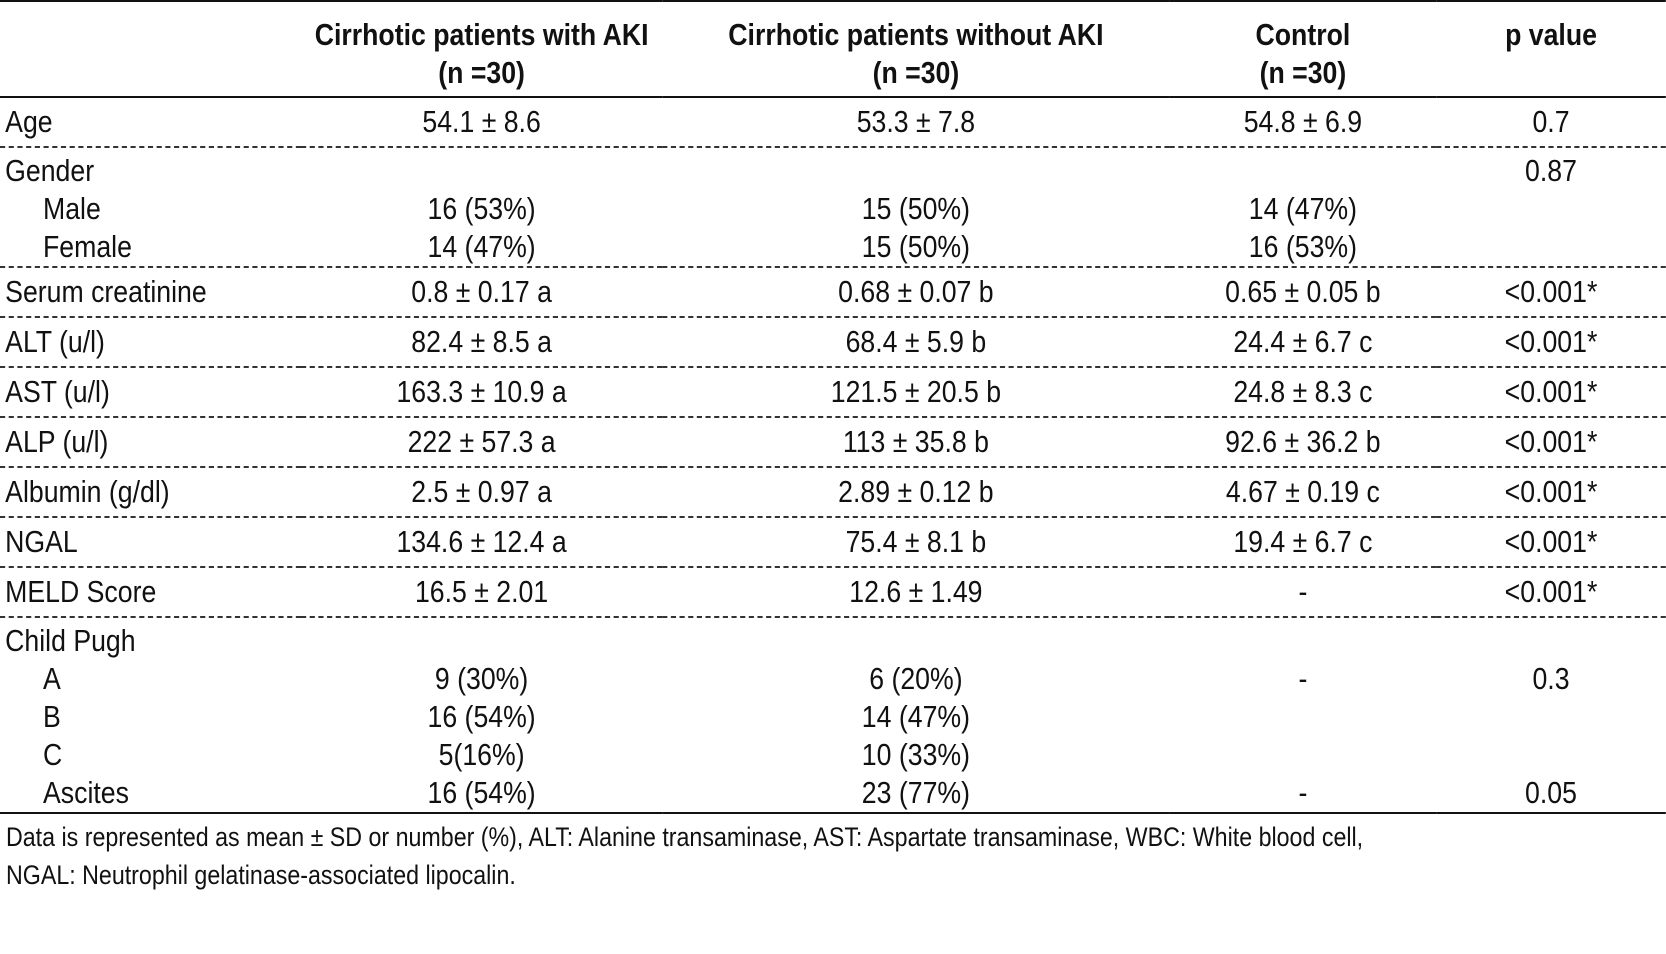  Describe the element at coordinates (70, 640) in the screenshot. I see `row-label: Child Pugh` at that location.